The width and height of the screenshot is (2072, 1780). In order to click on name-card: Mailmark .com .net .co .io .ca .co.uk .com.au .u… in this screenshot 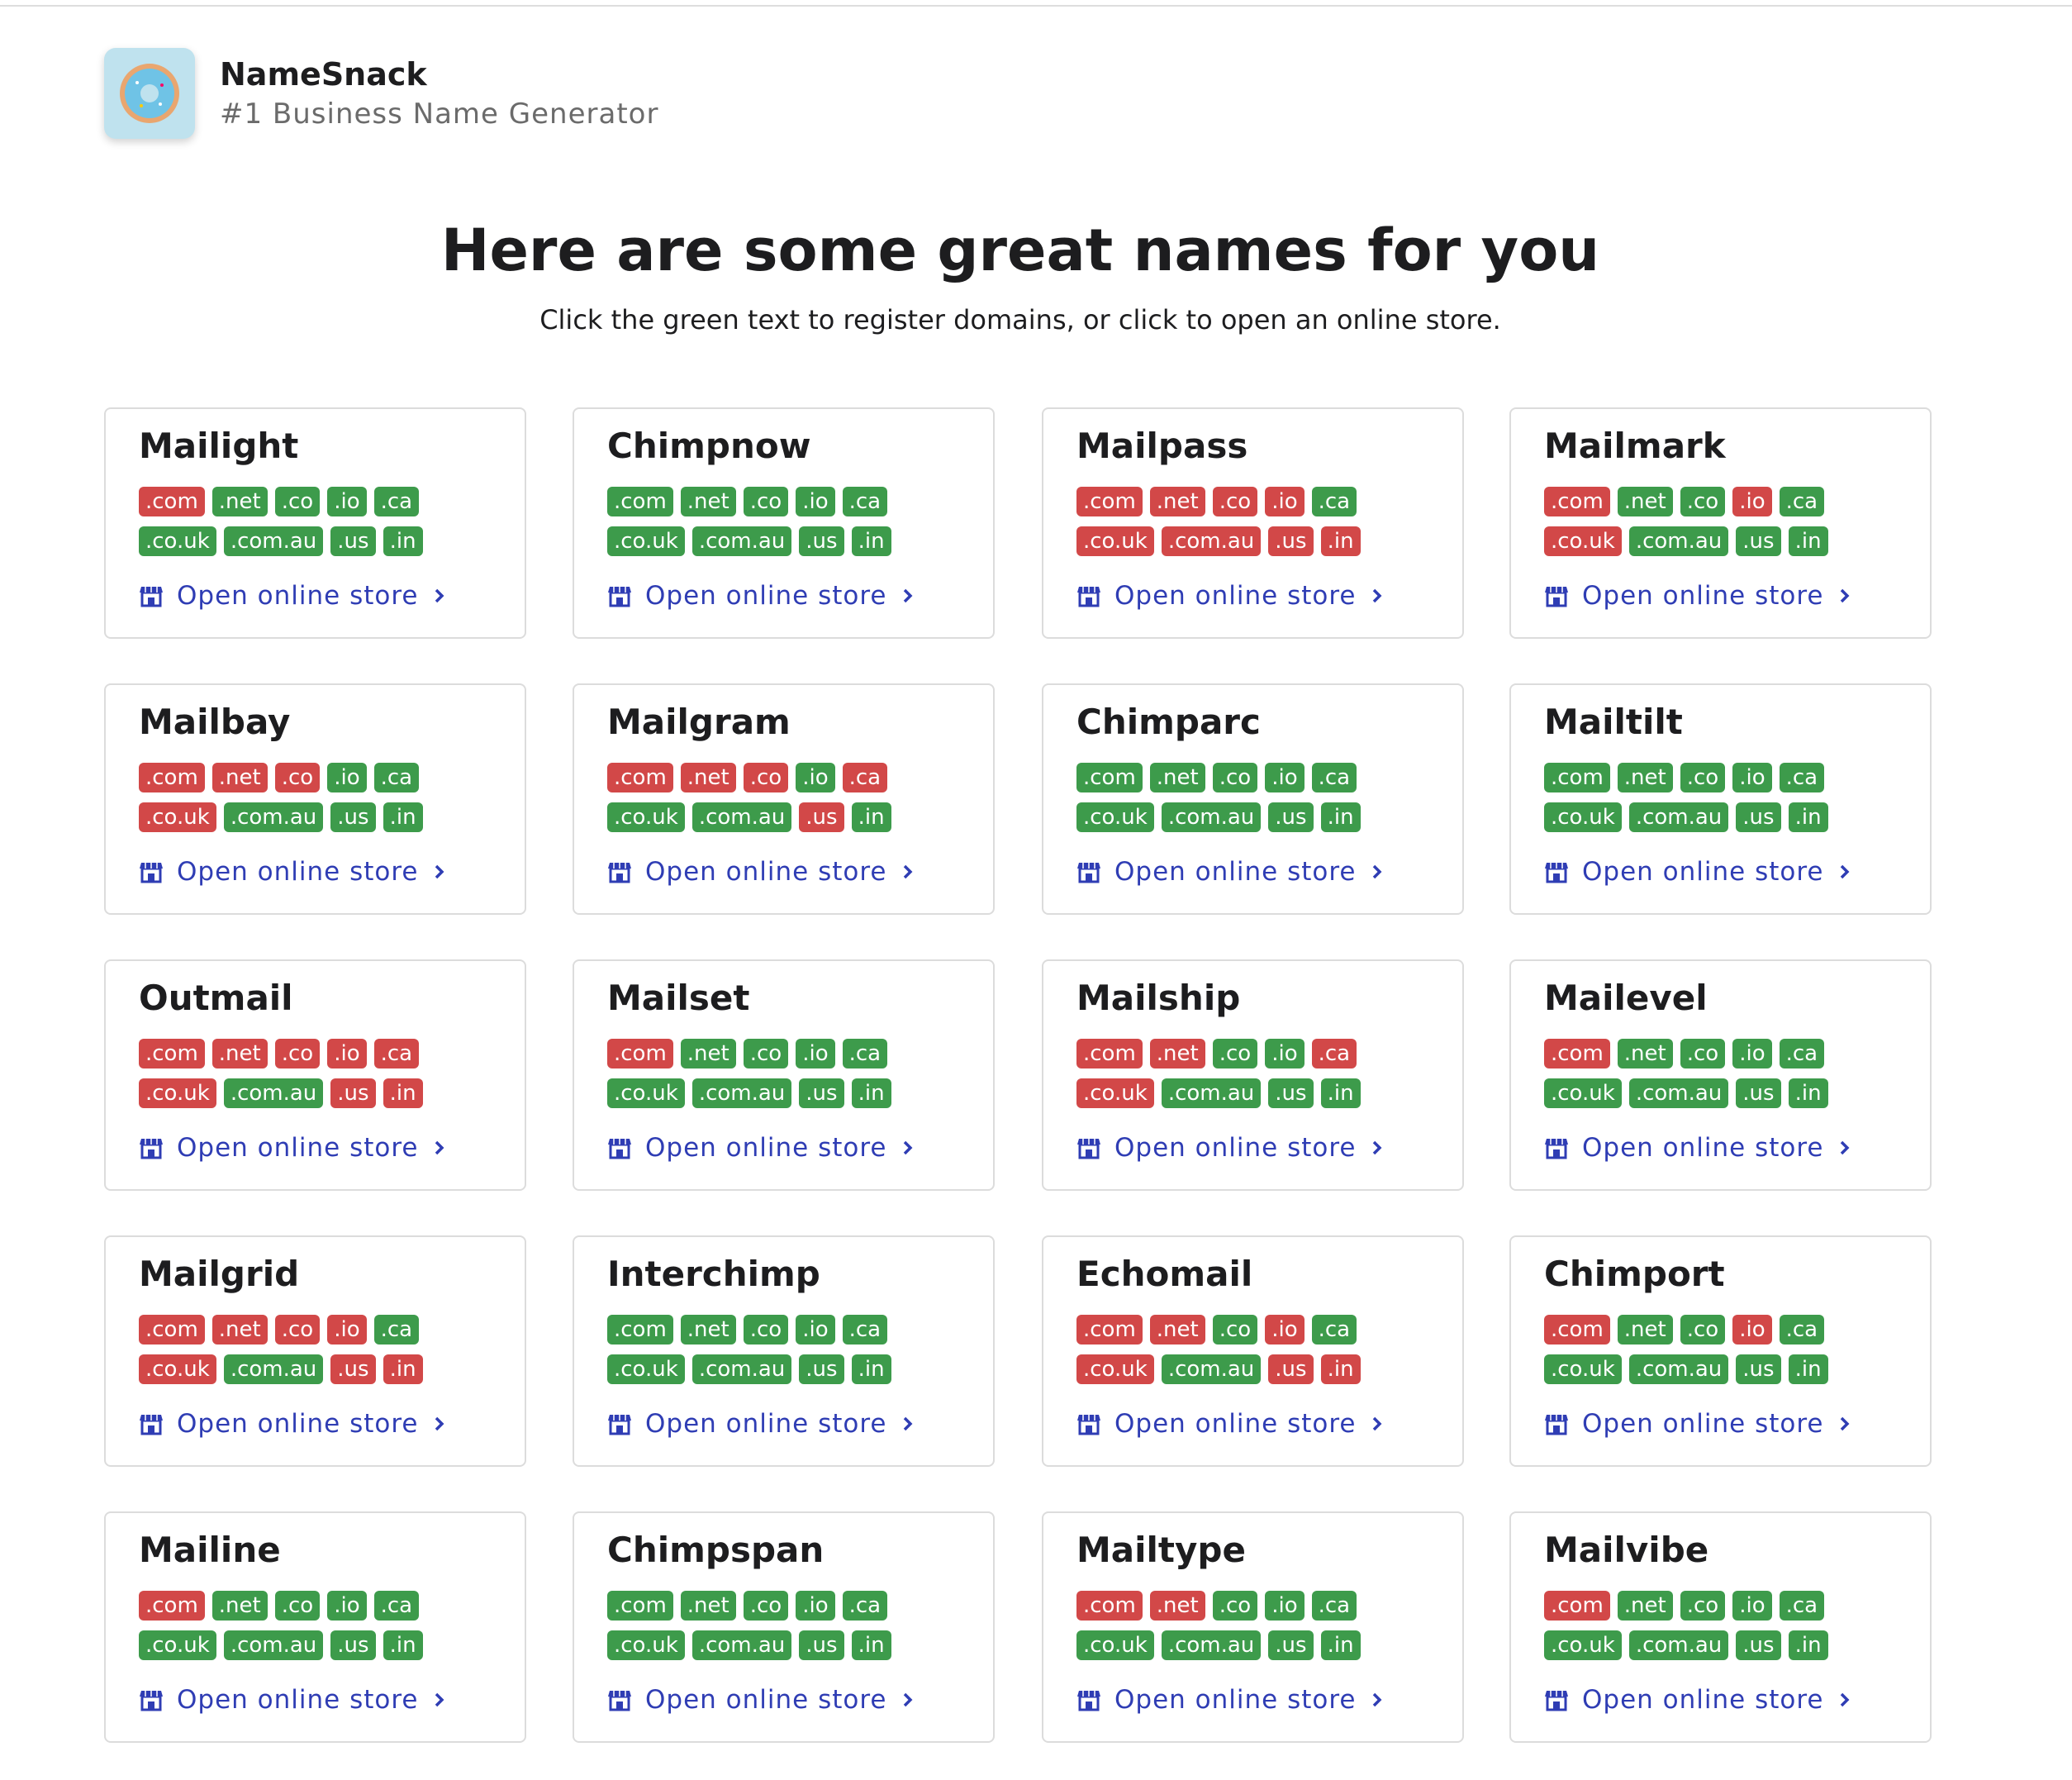, I will do `click(1720, 523)`.